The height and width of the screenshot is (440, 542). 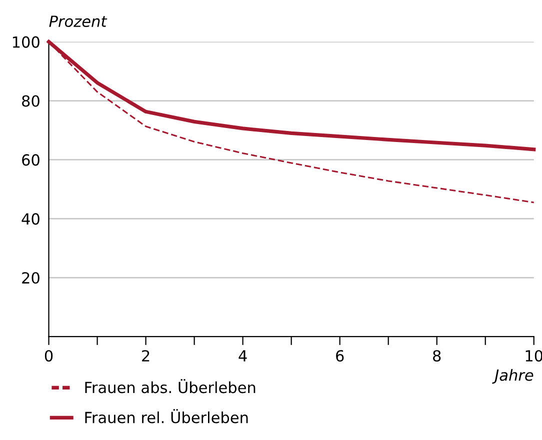 I want to click on y-tick-label: 20, so click(x=31, y=278).